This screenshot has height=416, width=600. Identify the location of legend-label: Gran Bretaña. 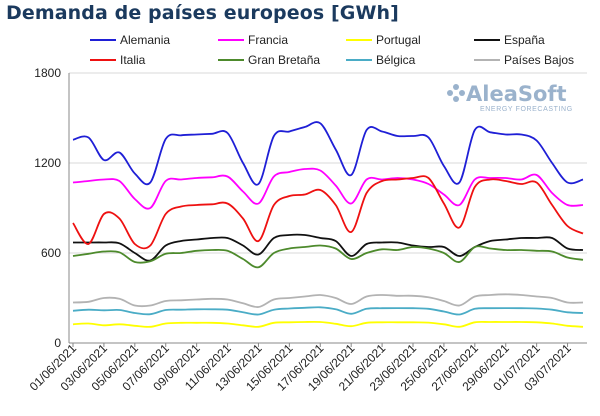
(284, 60).